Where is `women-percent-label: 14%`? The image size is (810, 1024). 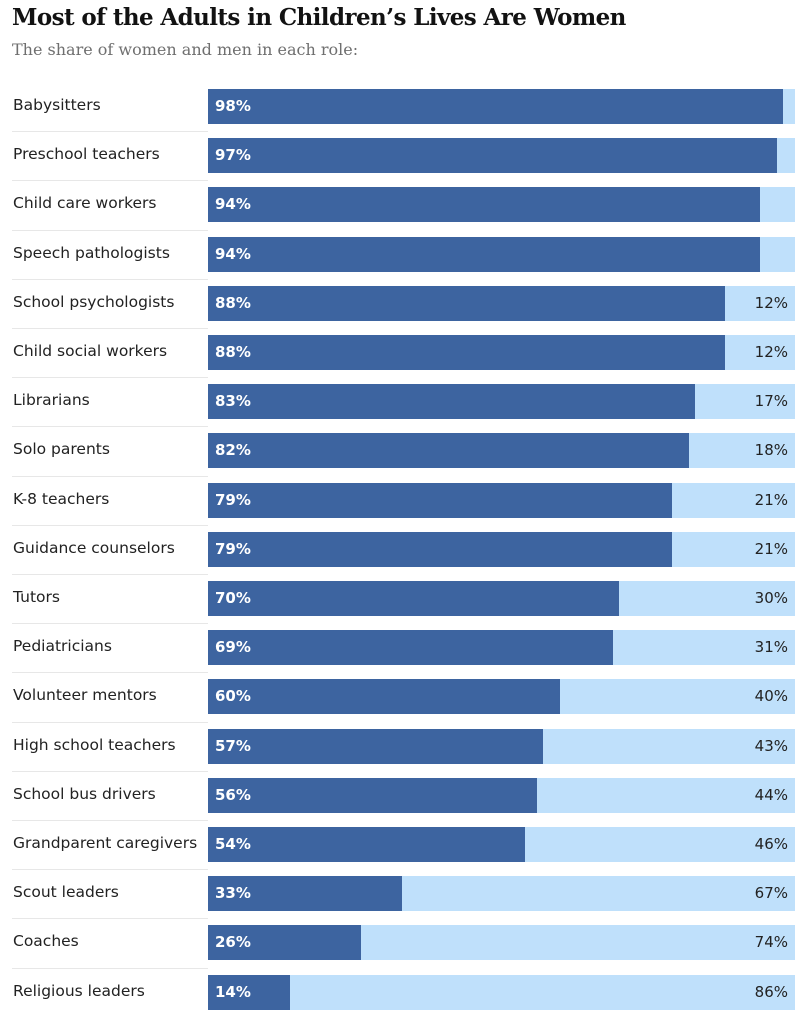 women-percent-label: 14% is located at coordinates (233, 991).